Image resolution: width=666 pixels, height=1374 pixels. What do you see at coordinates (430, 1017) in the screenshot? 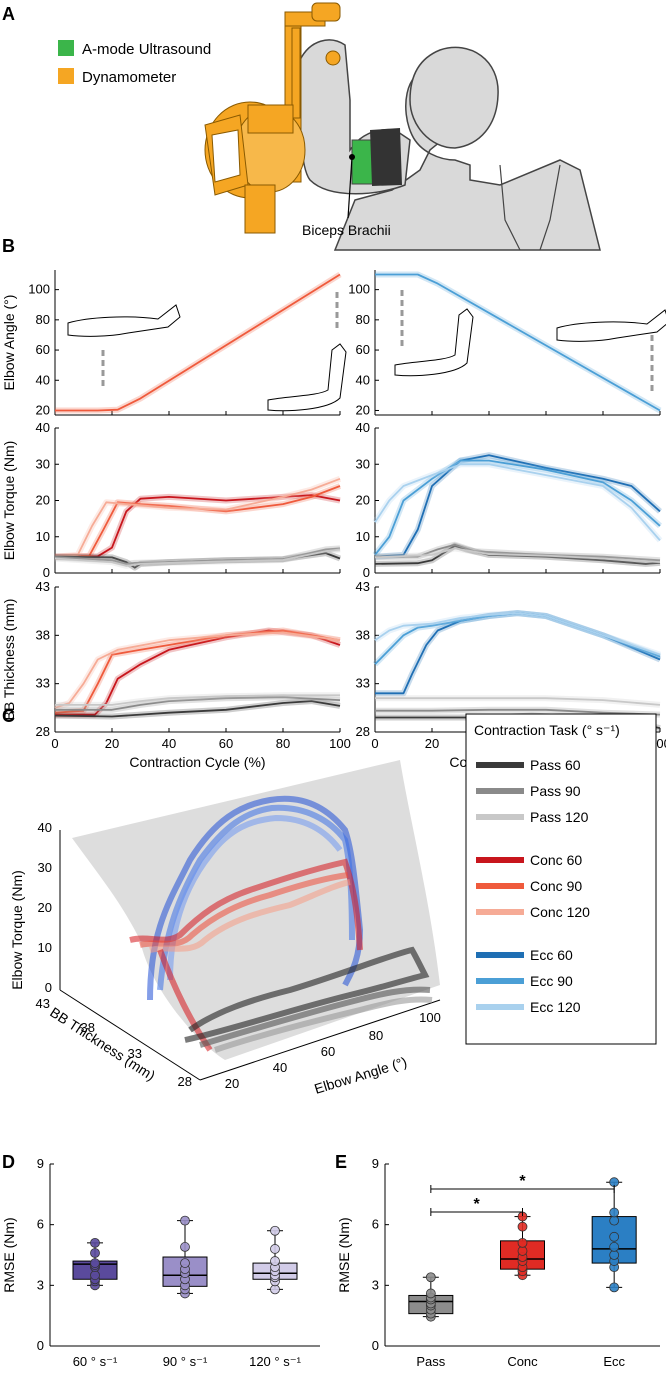
I see `c-x-tick: 100` at bounding box center [430, 1017].